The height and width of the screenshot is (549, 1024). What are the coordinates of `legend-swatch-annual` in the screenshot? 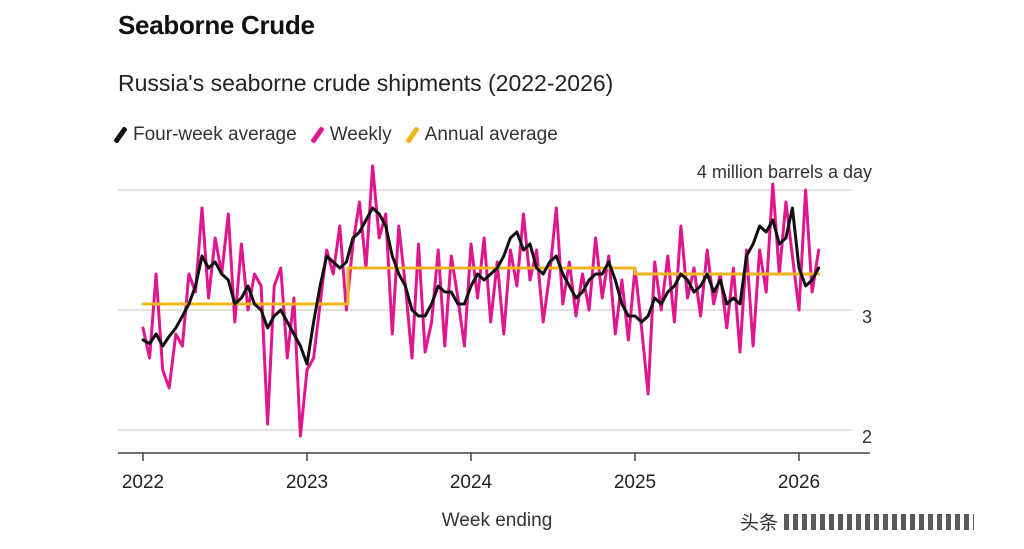 It's located at (412, 135).